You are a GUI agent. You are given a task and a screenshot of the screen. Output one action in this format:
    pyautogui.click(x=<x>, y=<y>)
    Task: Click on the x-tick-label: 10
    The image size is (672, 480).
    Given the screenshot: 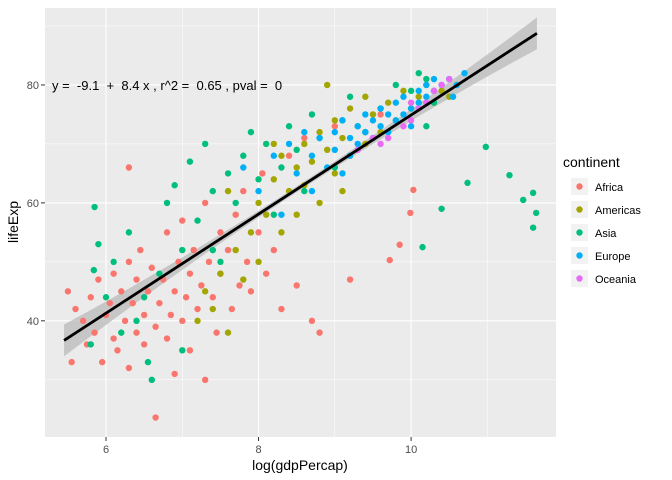 What is the action you would take?
    pyautogui.click(x=411, y=450)
    